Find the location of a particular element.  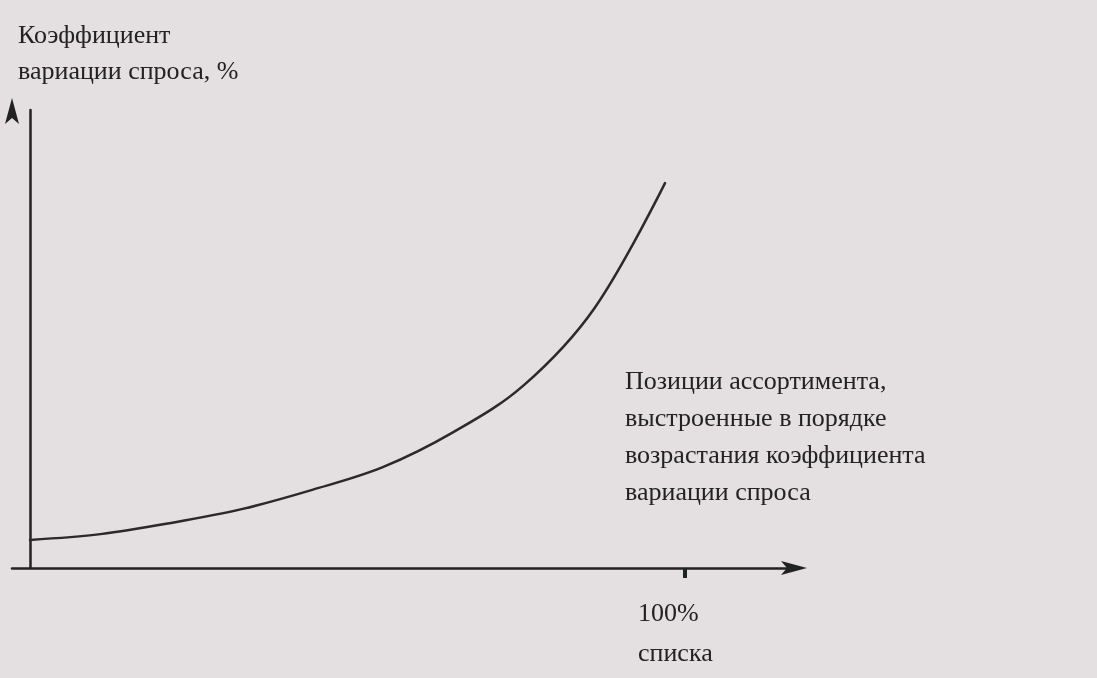

x-axis-title: Позиции ассортимента, выстроенные в порядке возрастания коэффициента вариации спроса is located at coordinates (776, 436).